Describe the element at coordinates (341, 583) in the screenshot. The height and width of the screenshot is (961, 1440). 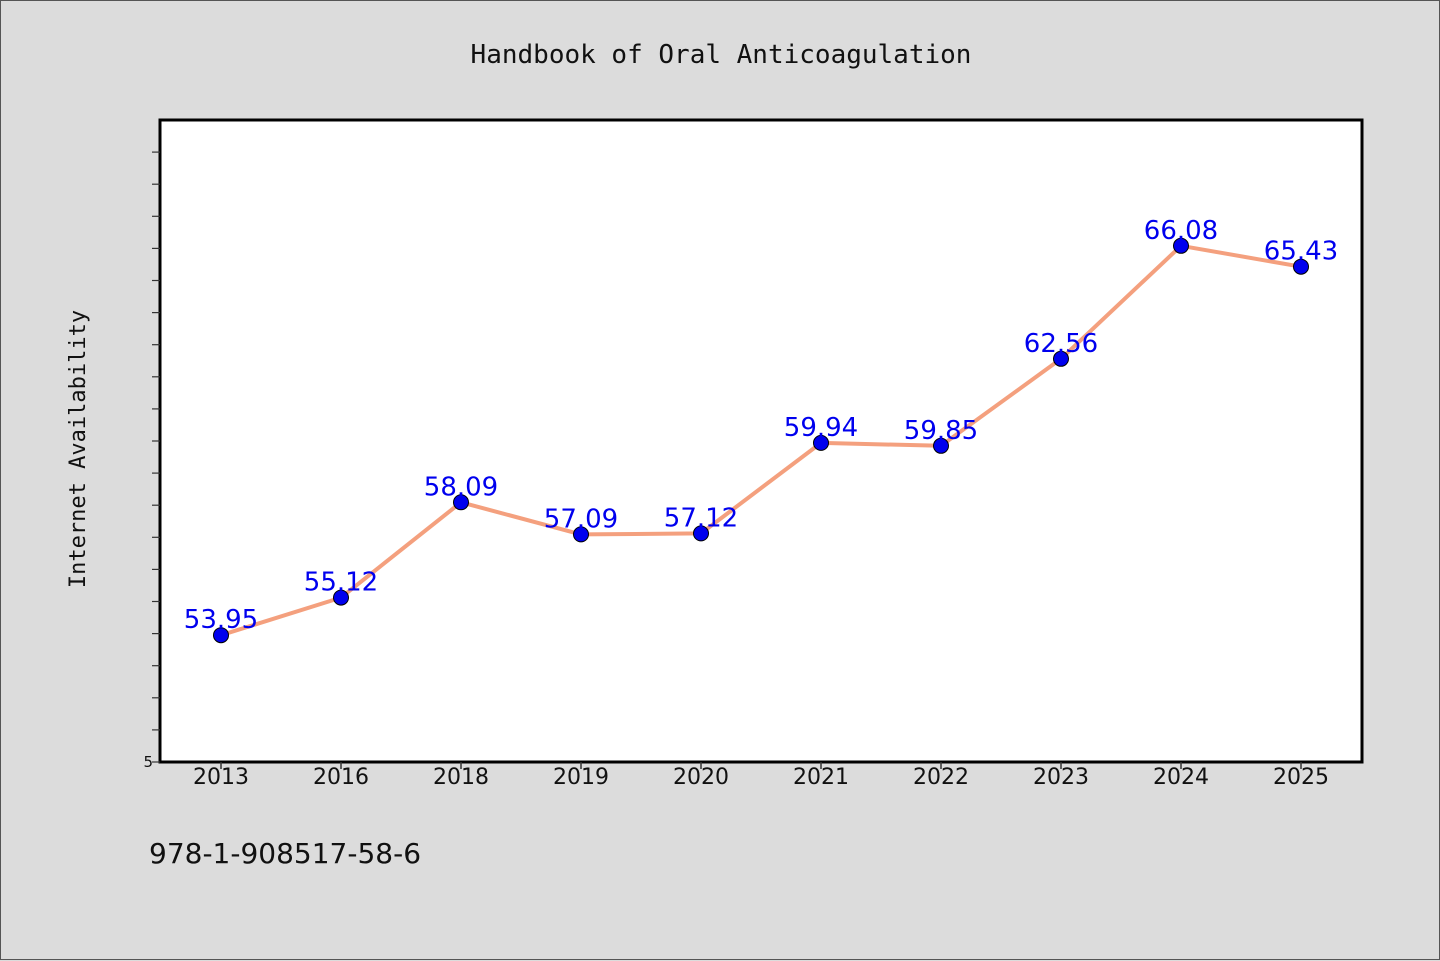
I see `data-label: 55.12` at that location.